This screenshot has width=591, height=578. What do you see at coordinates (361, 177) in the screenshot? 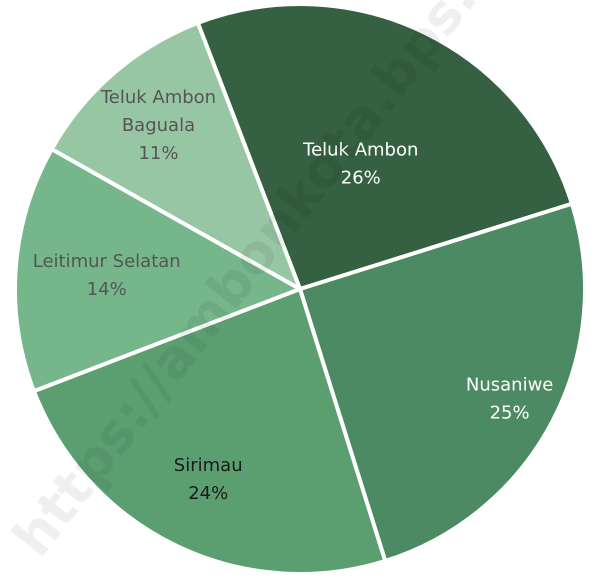
I see `slice-percent: 26%` at bounding box center [361, 177].